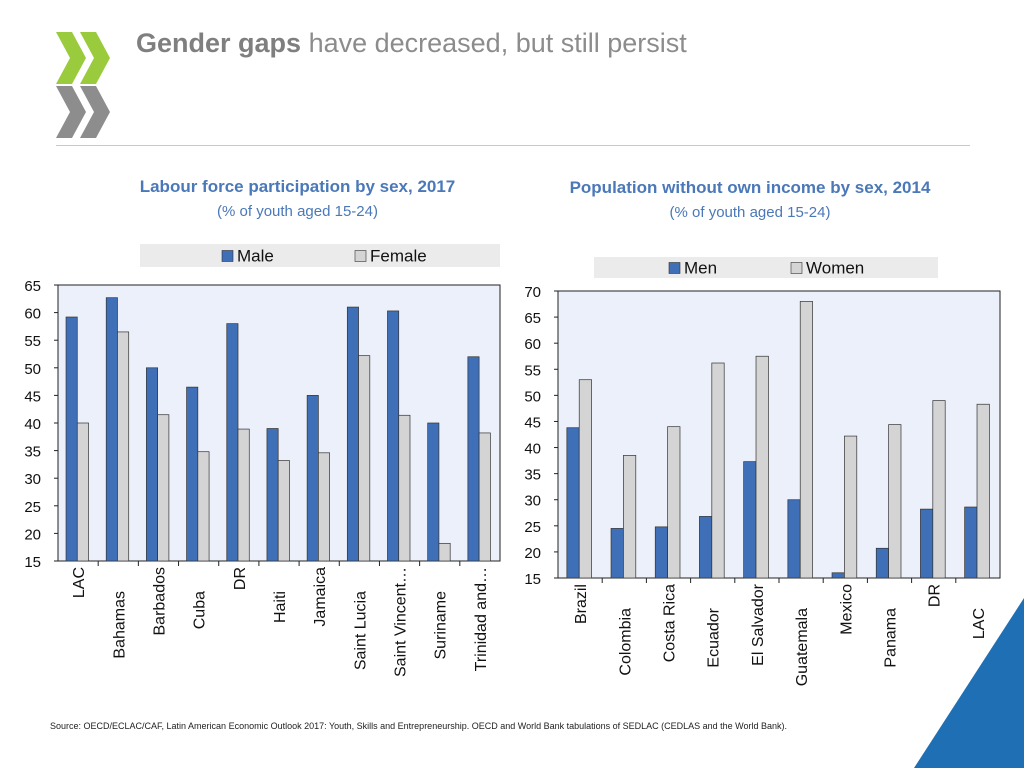  What do you see at coordinates (835, 268) in the screenshot?
I see `chart2-legend-label-1: Women` at bounding box center [835, 268].